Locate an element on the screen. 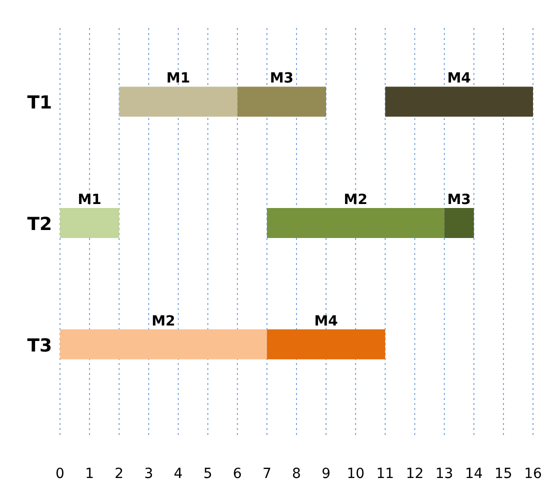  y-tick-label: T2 is located at coordinates (39, 224).